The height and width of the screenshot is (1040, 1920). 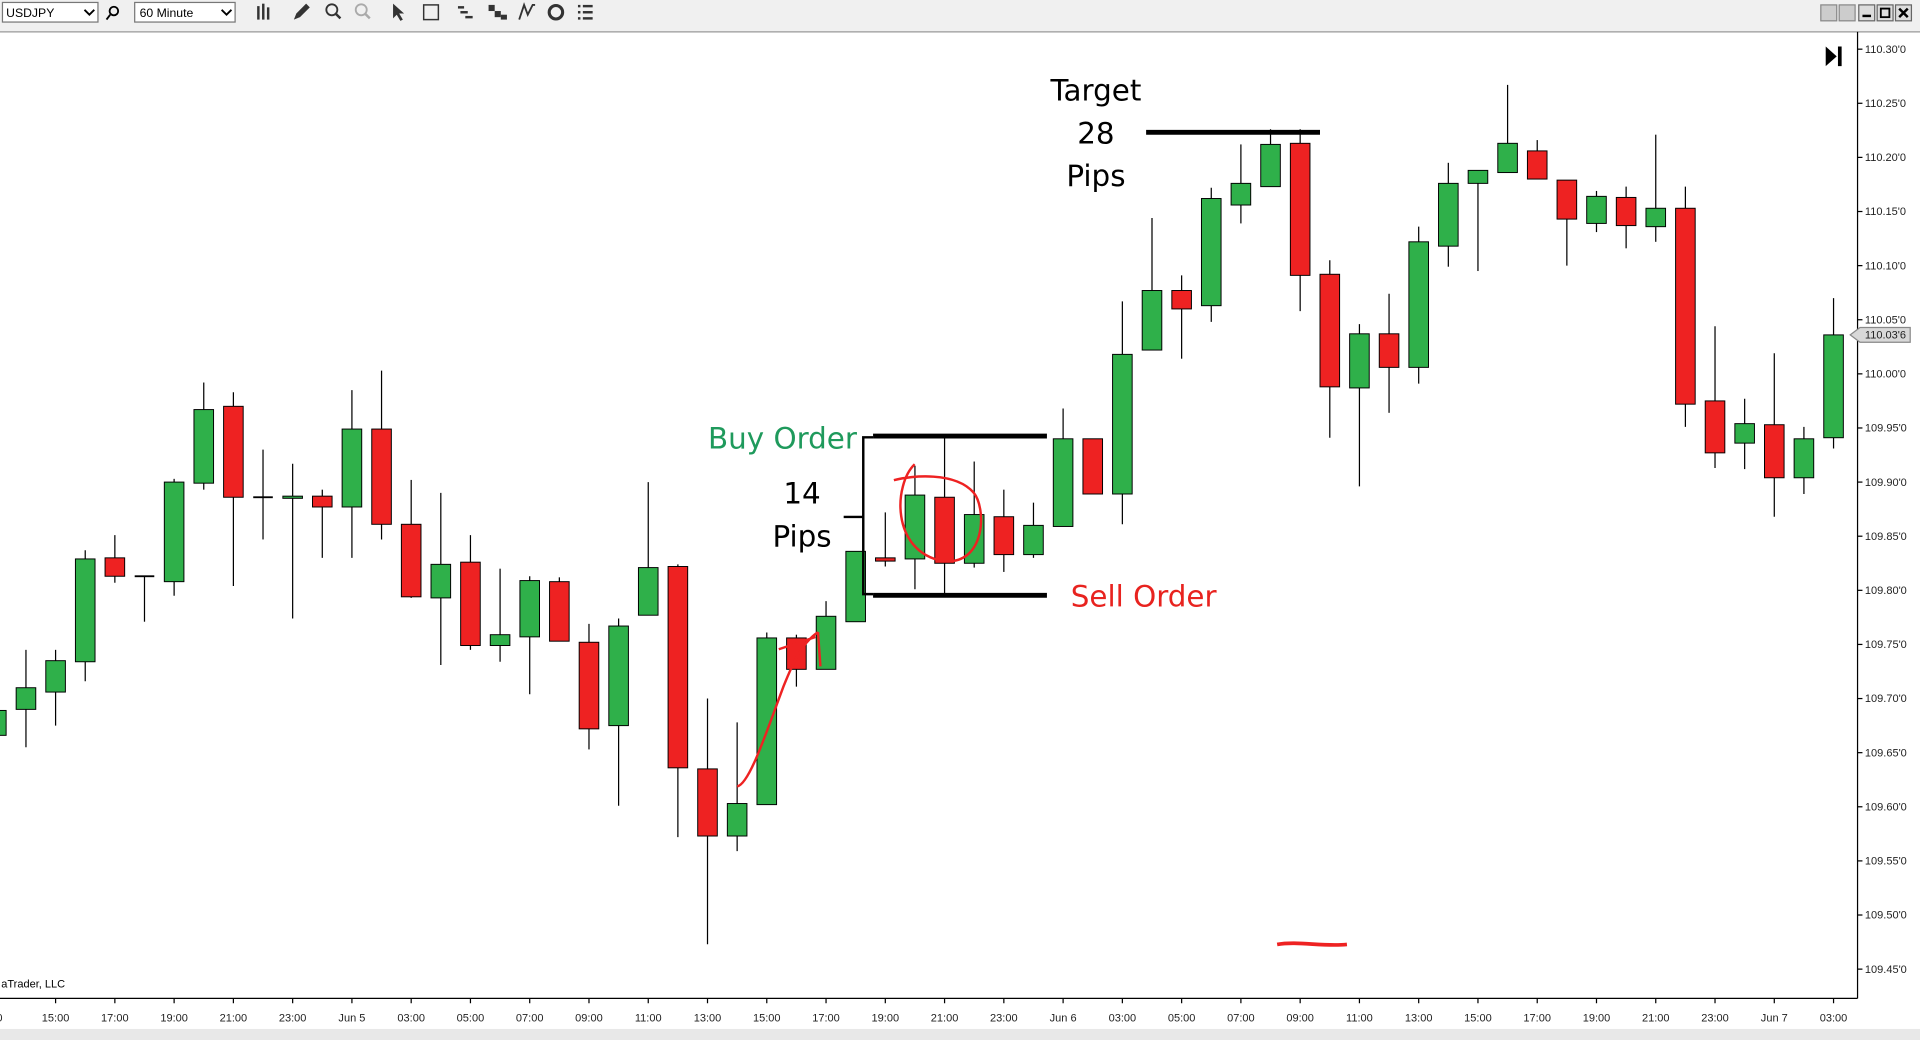 I want to click on y-tick-label: 110.00'0, so click(x=1885, y=375).